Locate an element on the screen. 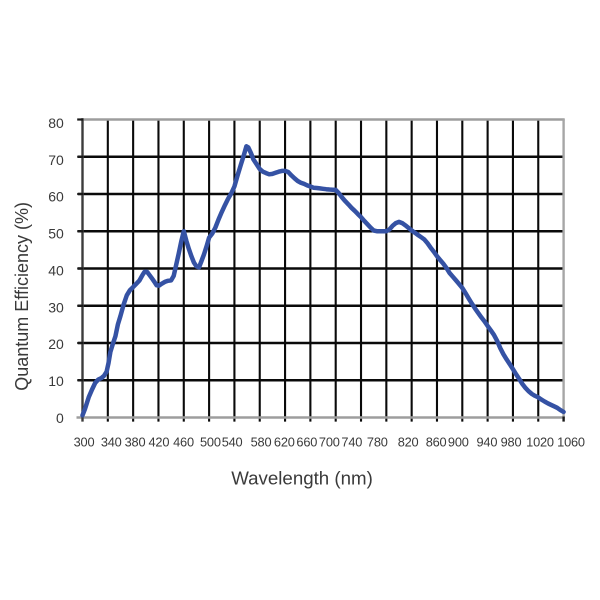 This screenshot has width=600, height=600. svg-text: 540 is located at coordinates (232, 442).